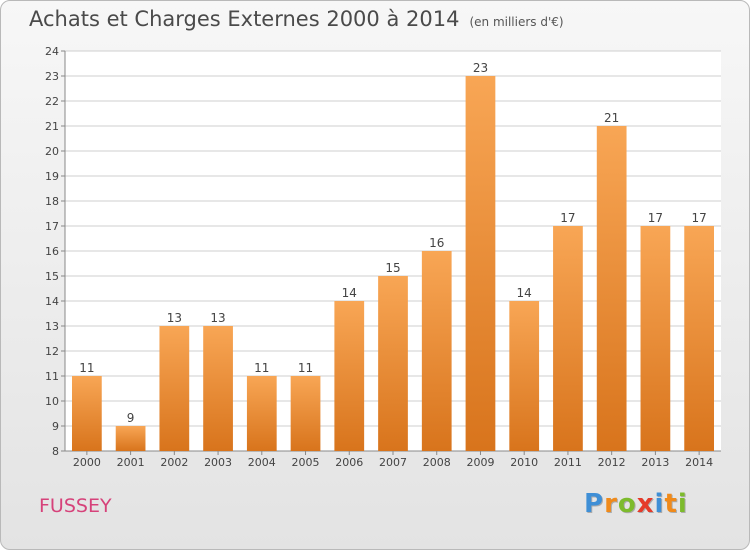 This screenshot has width=750, height=550. Describe the element at coordinates (52, 51) in the screenshot. I see `y-tick-label: 24` at that location.